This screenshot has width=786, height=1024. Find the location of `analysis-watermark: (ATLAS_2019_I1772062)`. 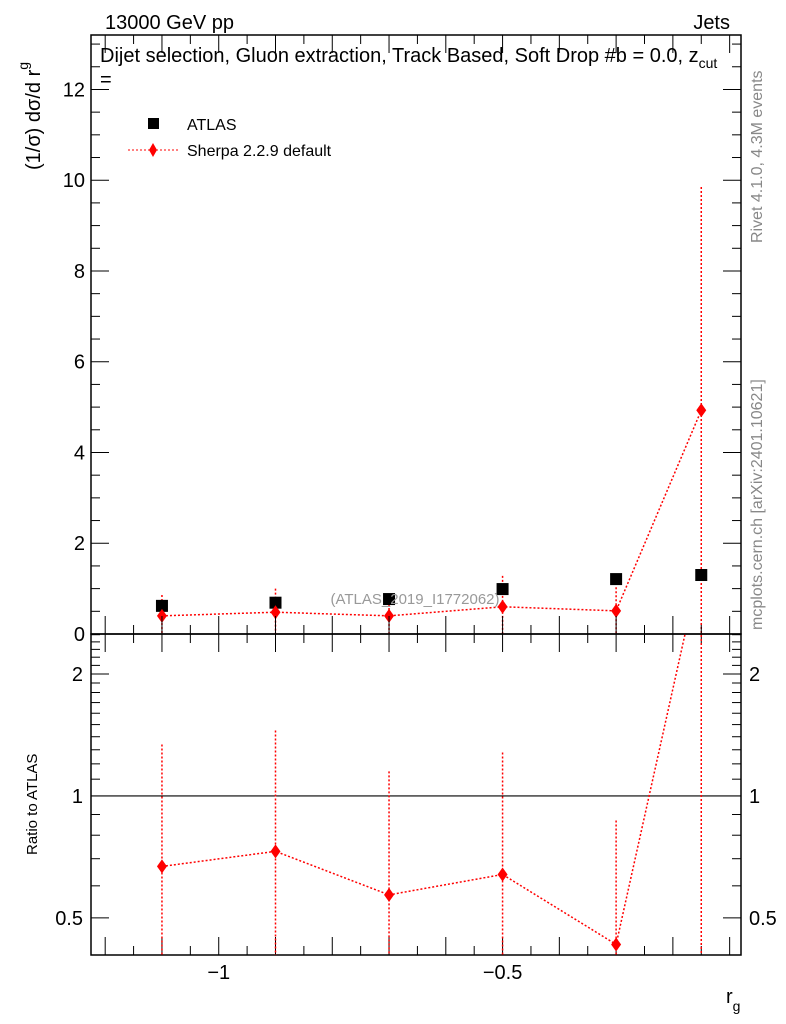

analysis-watermark: (ATLAS_2019_I1772062) is located at coordinates (414, 599).